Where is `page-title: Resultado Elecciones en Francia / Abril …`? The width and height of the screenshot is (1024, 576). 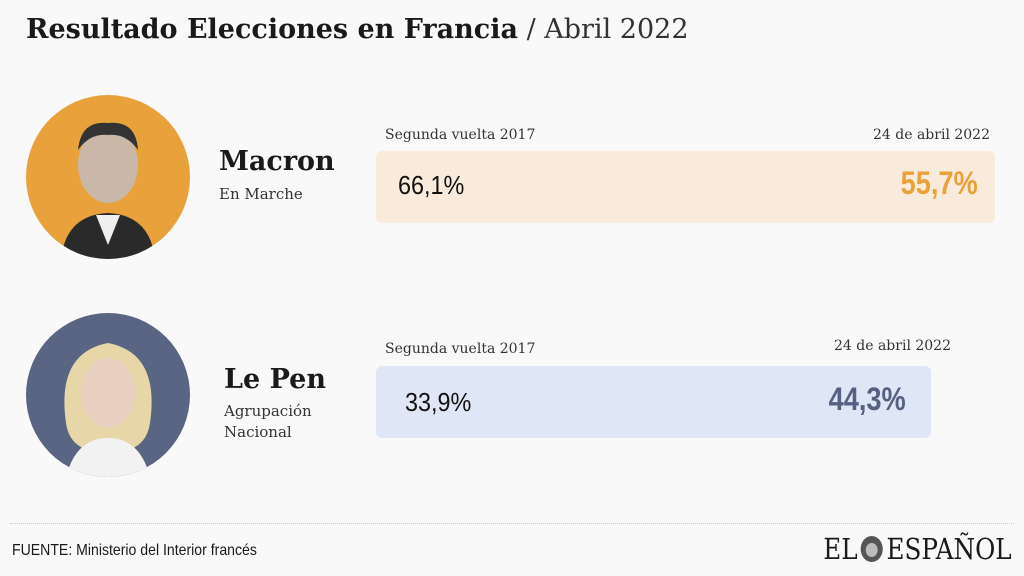 page-title: Resultado Elecciones en Francia / Abril … is located at coordinates (357, 29).